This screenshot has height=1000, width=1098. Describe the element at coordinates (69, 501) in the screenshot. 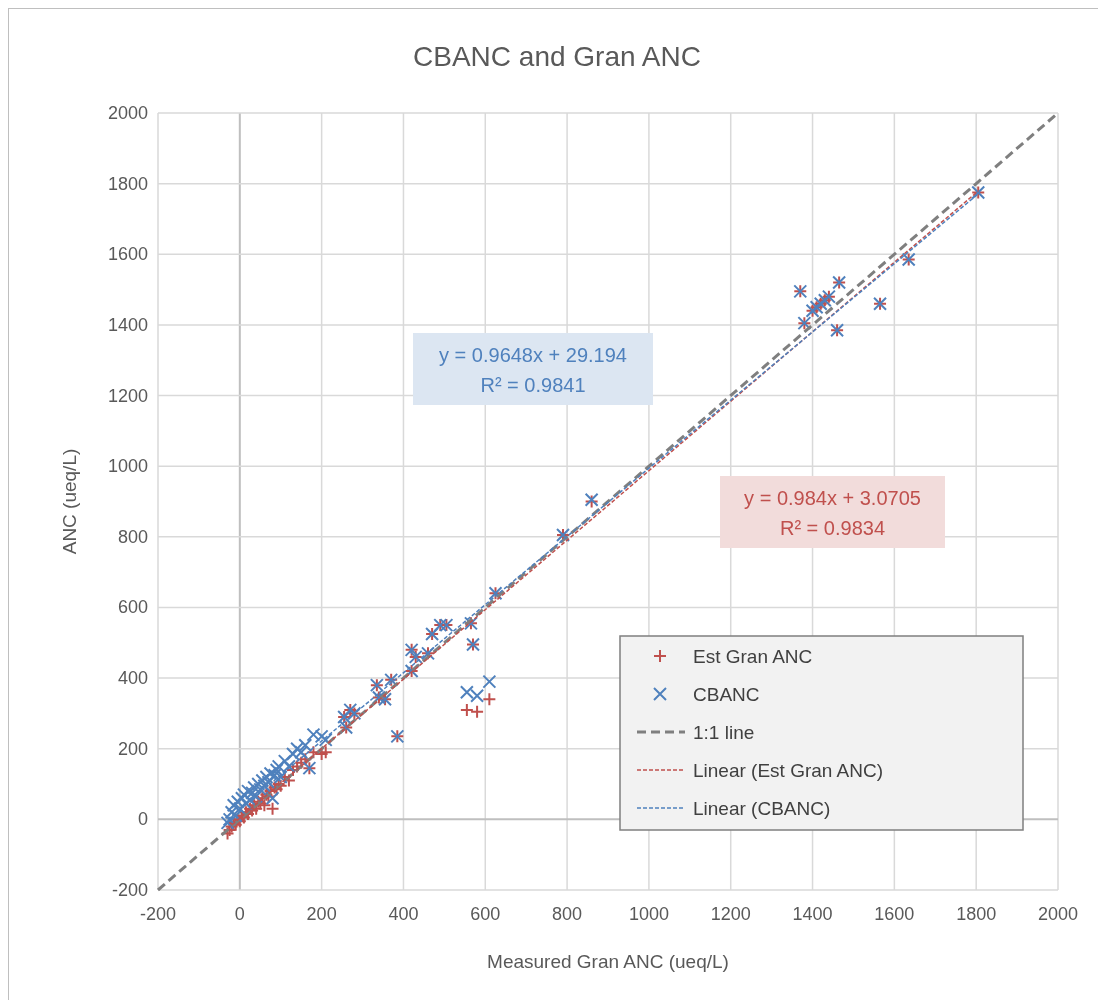

I see `y-axis-title: ANC (ueq/L)` at that location.